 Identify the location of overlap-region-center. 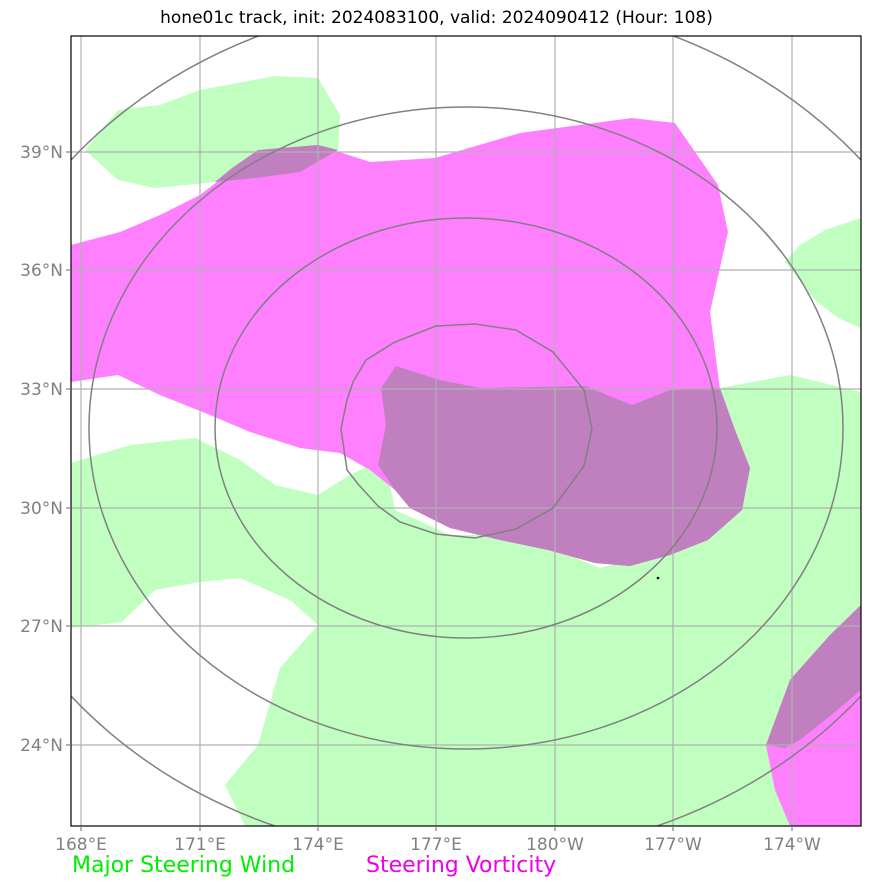
(564, 466).